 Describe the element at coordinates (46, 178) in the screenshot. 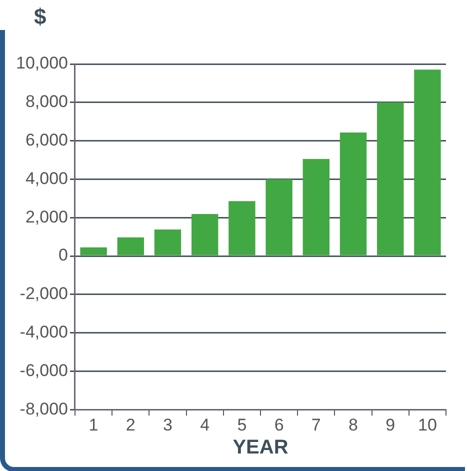

I see `y-tick-label: 4,000` at that location.